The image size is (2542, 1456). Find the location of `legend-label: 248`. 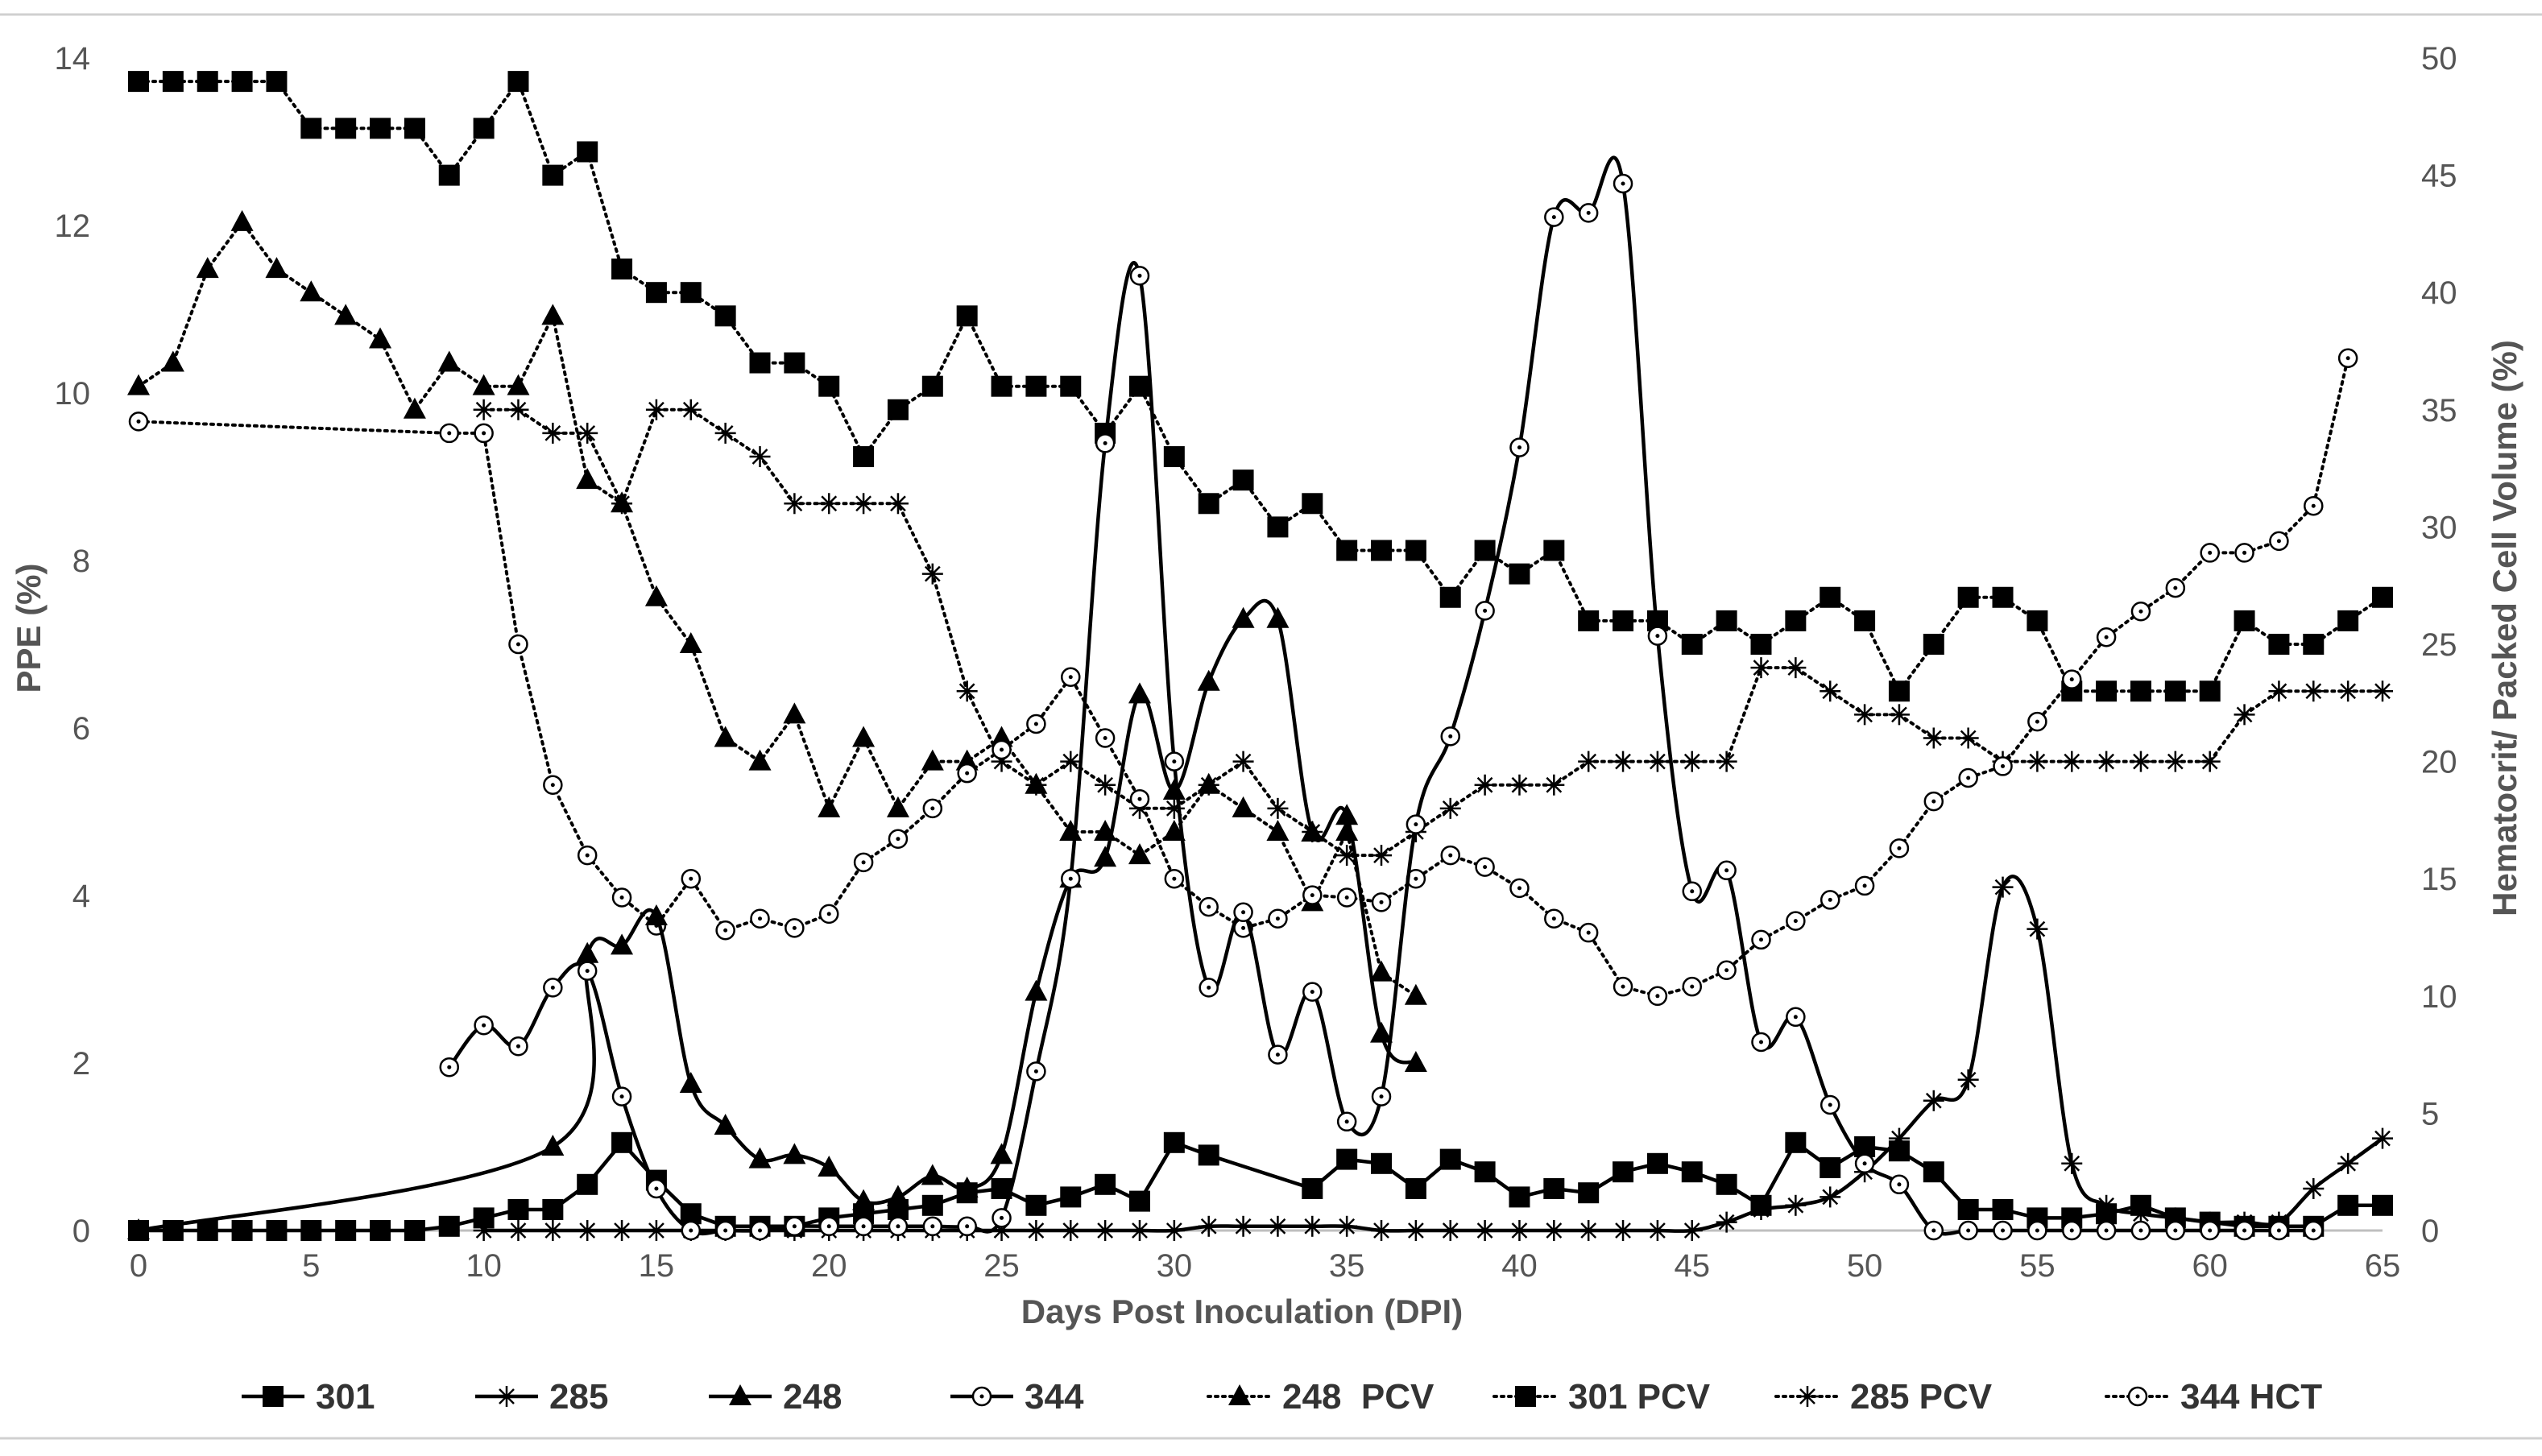

legend-label: 248 is located at coordinates (812, 1397).